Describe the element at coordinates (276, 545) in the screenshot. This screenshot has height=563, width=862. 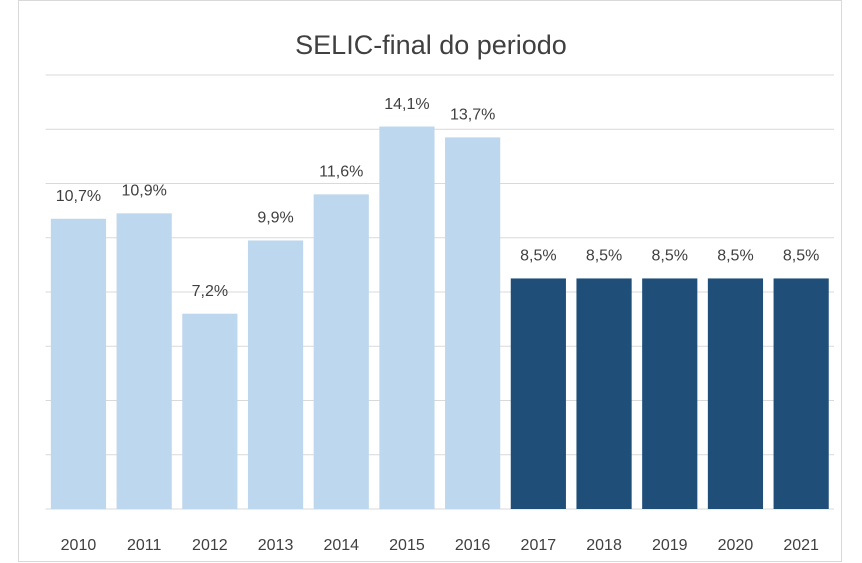
I see `x-tick-label: 2013` at that location.